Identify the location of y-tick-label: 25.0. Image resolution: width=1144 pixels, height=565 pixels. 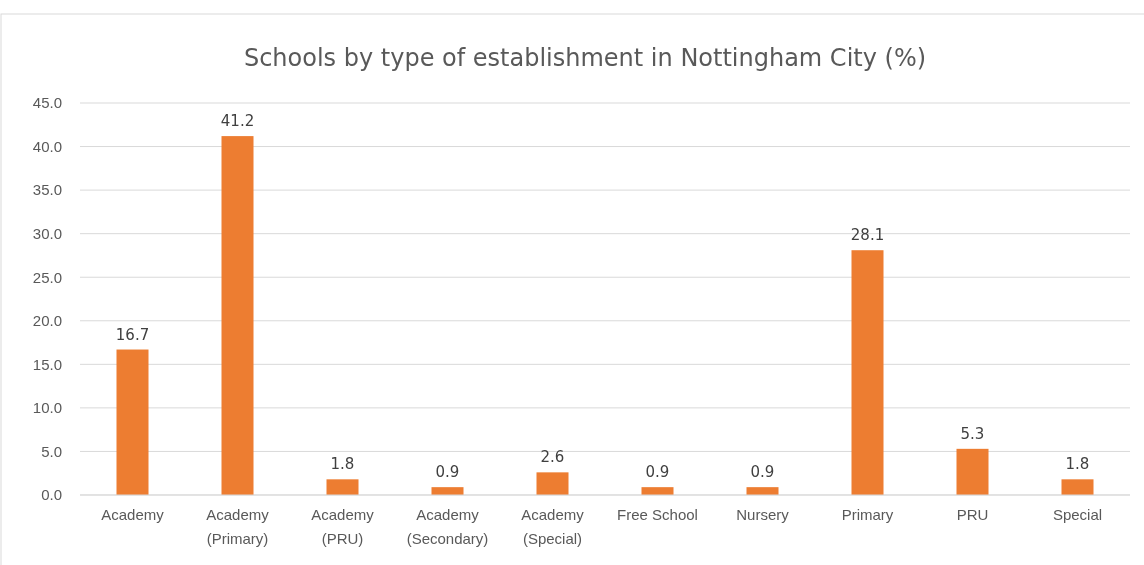
(47, 277).